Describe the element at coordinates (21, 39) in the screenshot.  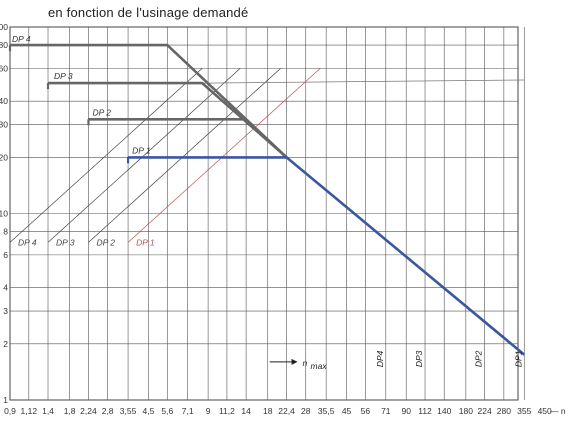
I see `series-label: DP 4` at that location.